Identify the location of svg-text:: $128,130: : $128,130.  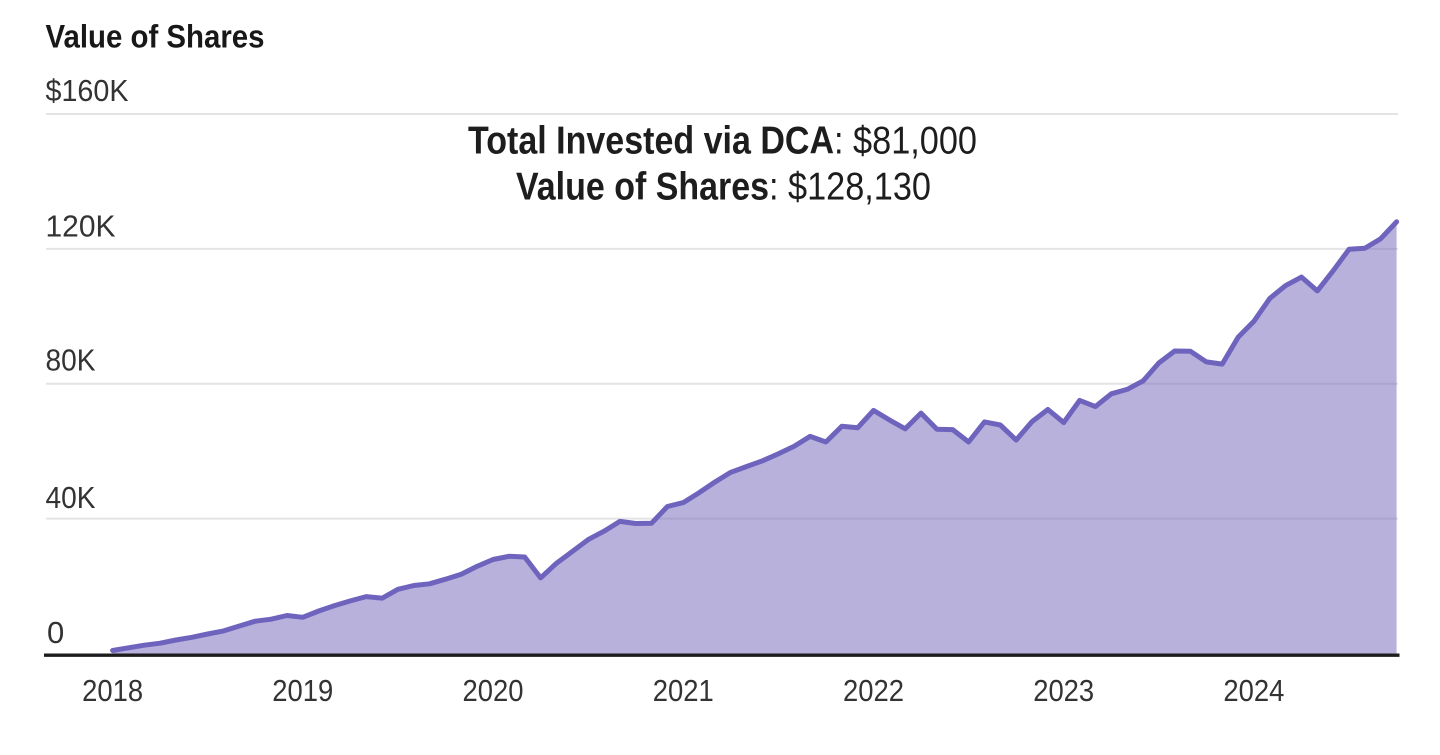
(850, 187).